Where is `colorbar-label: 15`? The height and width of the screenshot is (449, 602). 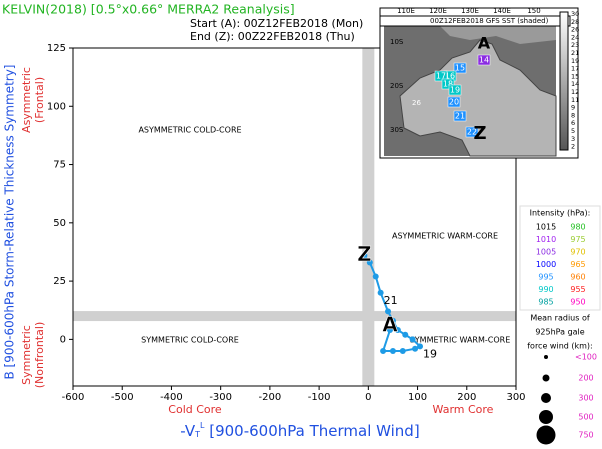
colorbar-label: 15 is located at coordinates (575, 76).